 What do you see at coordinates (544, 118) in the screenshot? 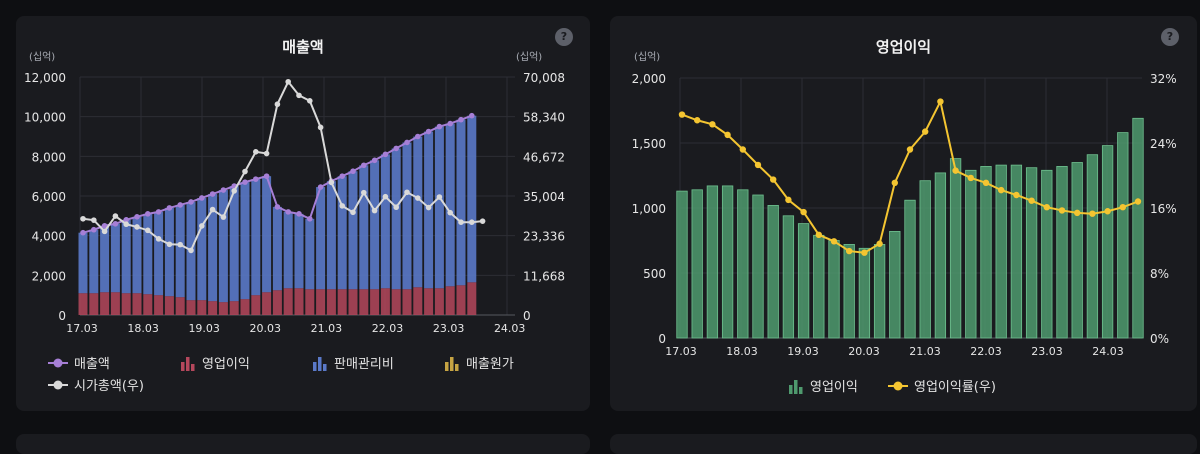
I see `y-right-tick-label: 58,340` at bounding box center [544, 118].